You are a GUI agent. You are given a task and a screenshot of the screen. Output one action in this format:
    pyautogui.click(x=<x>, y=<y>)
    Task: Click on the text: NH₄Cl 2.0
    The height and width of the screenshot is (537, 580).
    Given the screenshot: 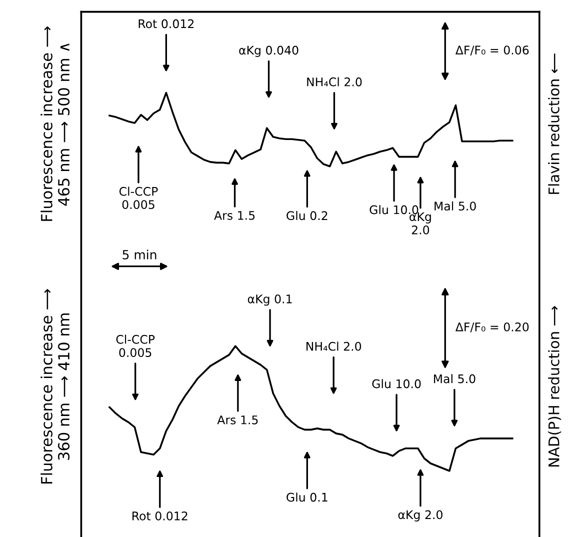 What is the action you would take?
    pyautogui.click(x=334, y=81)
    